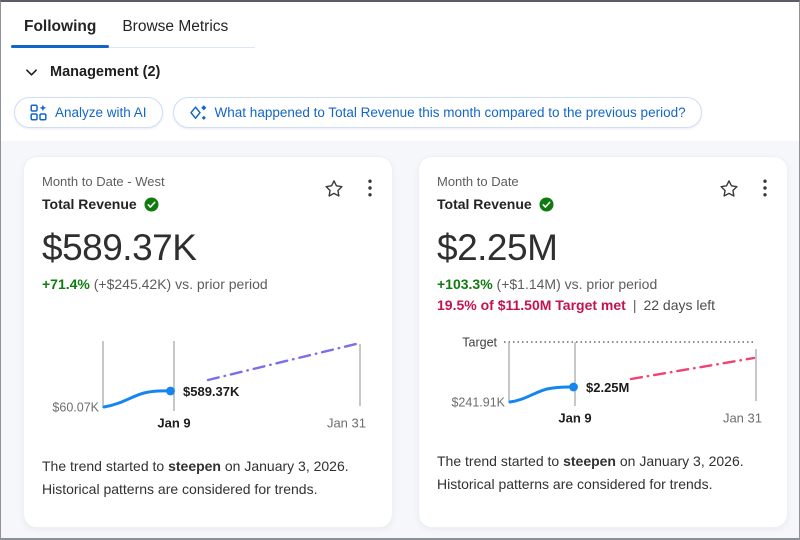 Image resolution: width=800 pixels, height=540 pixels. What do you see at coordinates (197, 112) in the screenshot?
I see `sparkle-icon` at bounding box center [197, 112].